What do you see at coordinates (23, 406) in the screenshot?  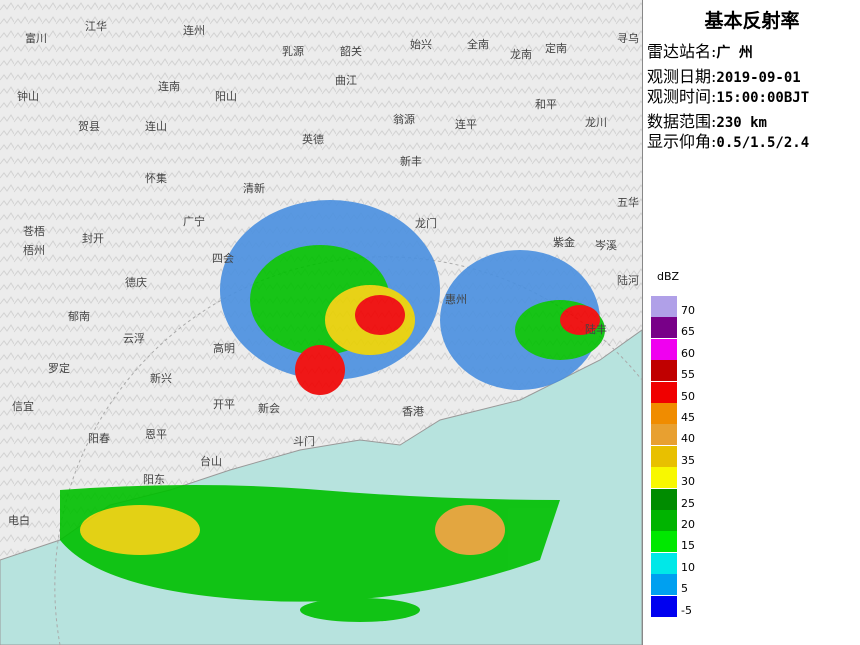 I see `place-name: 信宜` at bounding box center [23, 406].